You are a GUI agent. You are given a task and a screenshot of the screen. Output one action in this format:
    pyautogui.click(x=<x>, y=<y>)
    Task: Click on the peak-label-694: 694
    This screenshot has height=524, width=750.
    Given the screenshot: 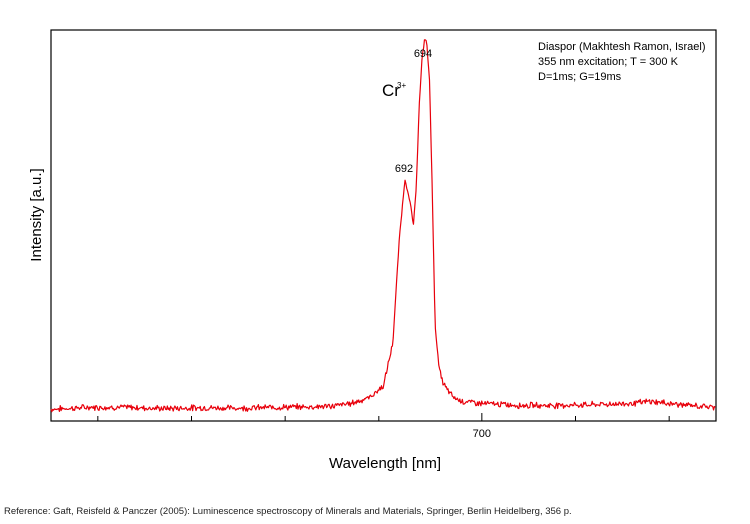 What is the action you would take?
    pyautogui.click(x=423, y=54)
    